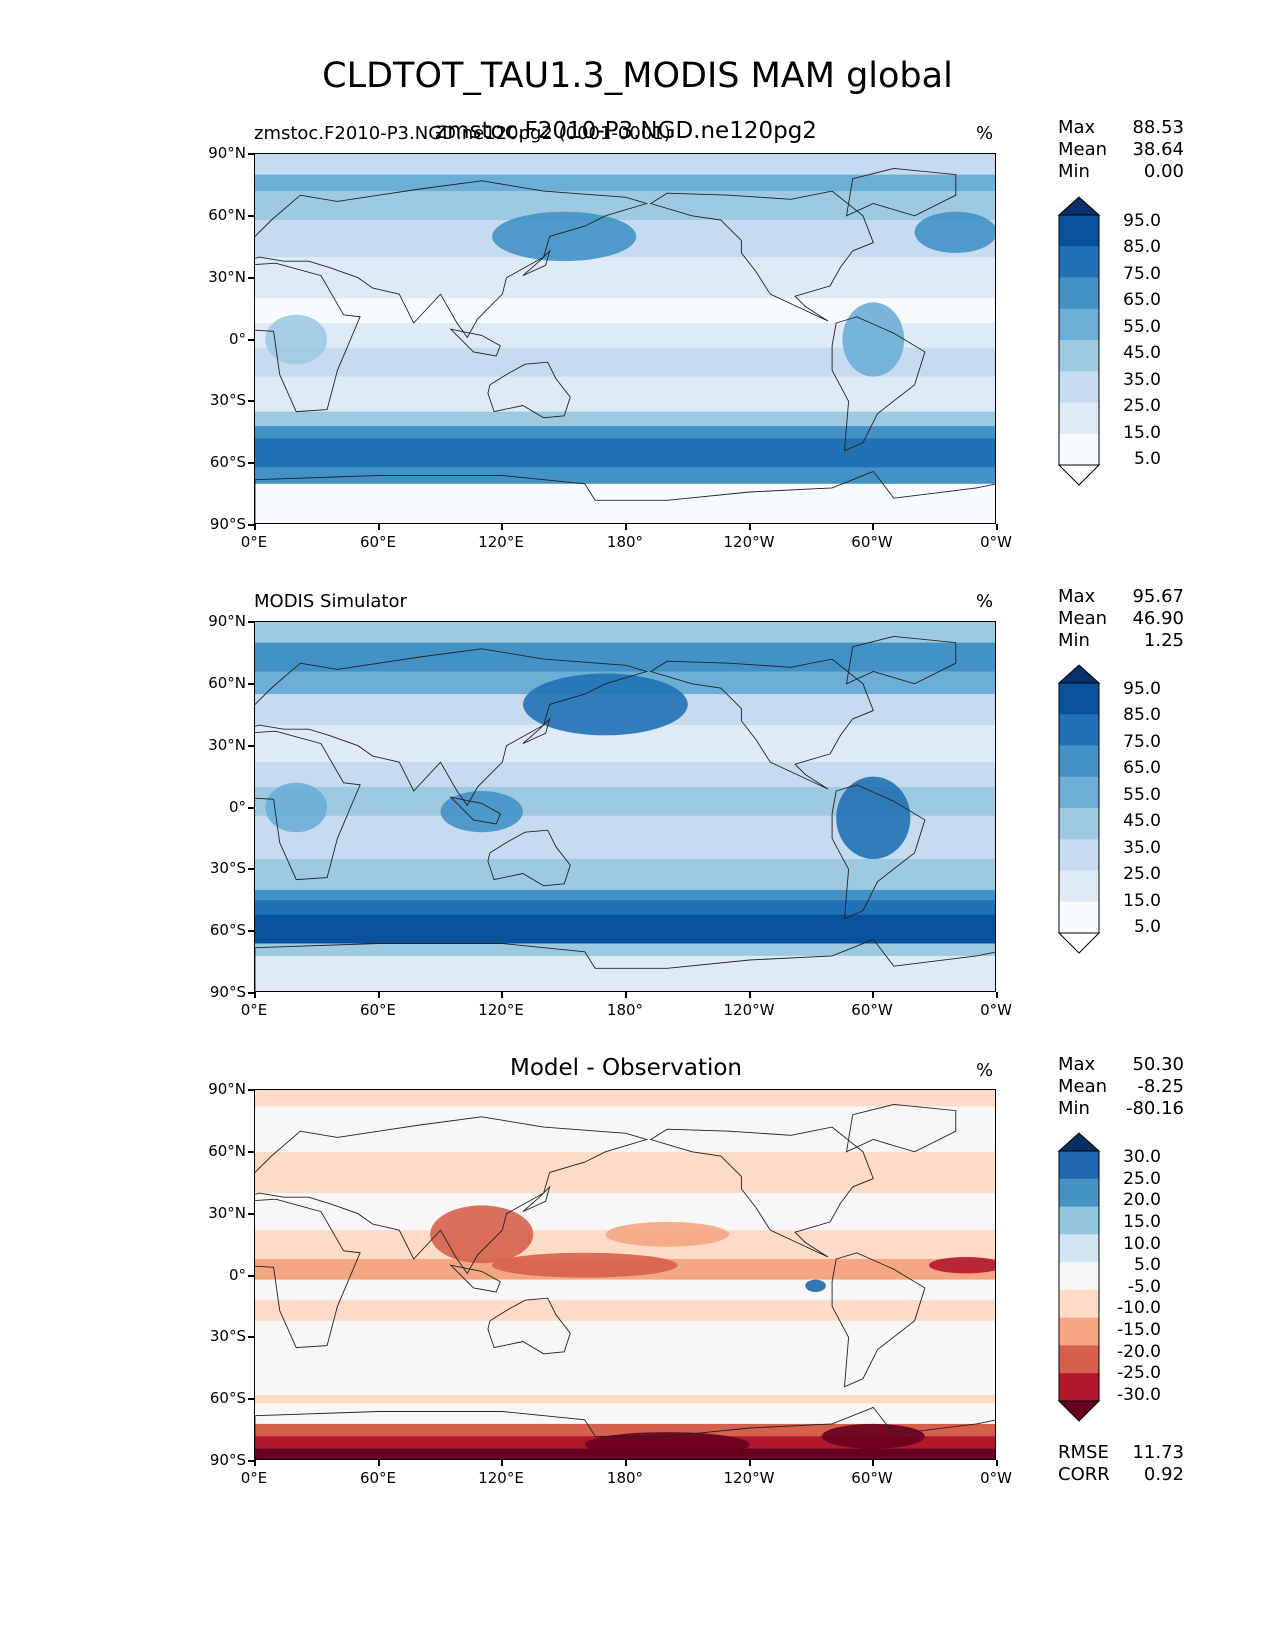 This screenshot has height=1650, width=1275. Describe the element at coordinates (1142, 300) in the screenshot. I see `panel1-colorbar-label: 65.0` at that location.